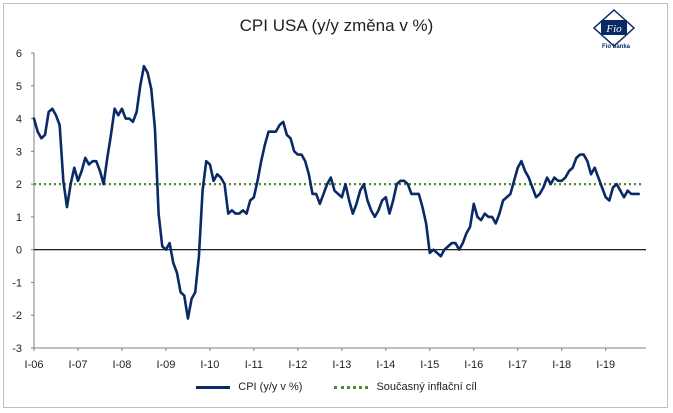 The height and width of the screenshot is (413, 673). What do you see at coordinates (297, 365) in the screenshot?
I see `x-tick-label: I-12` at bounding box center [297, 365].